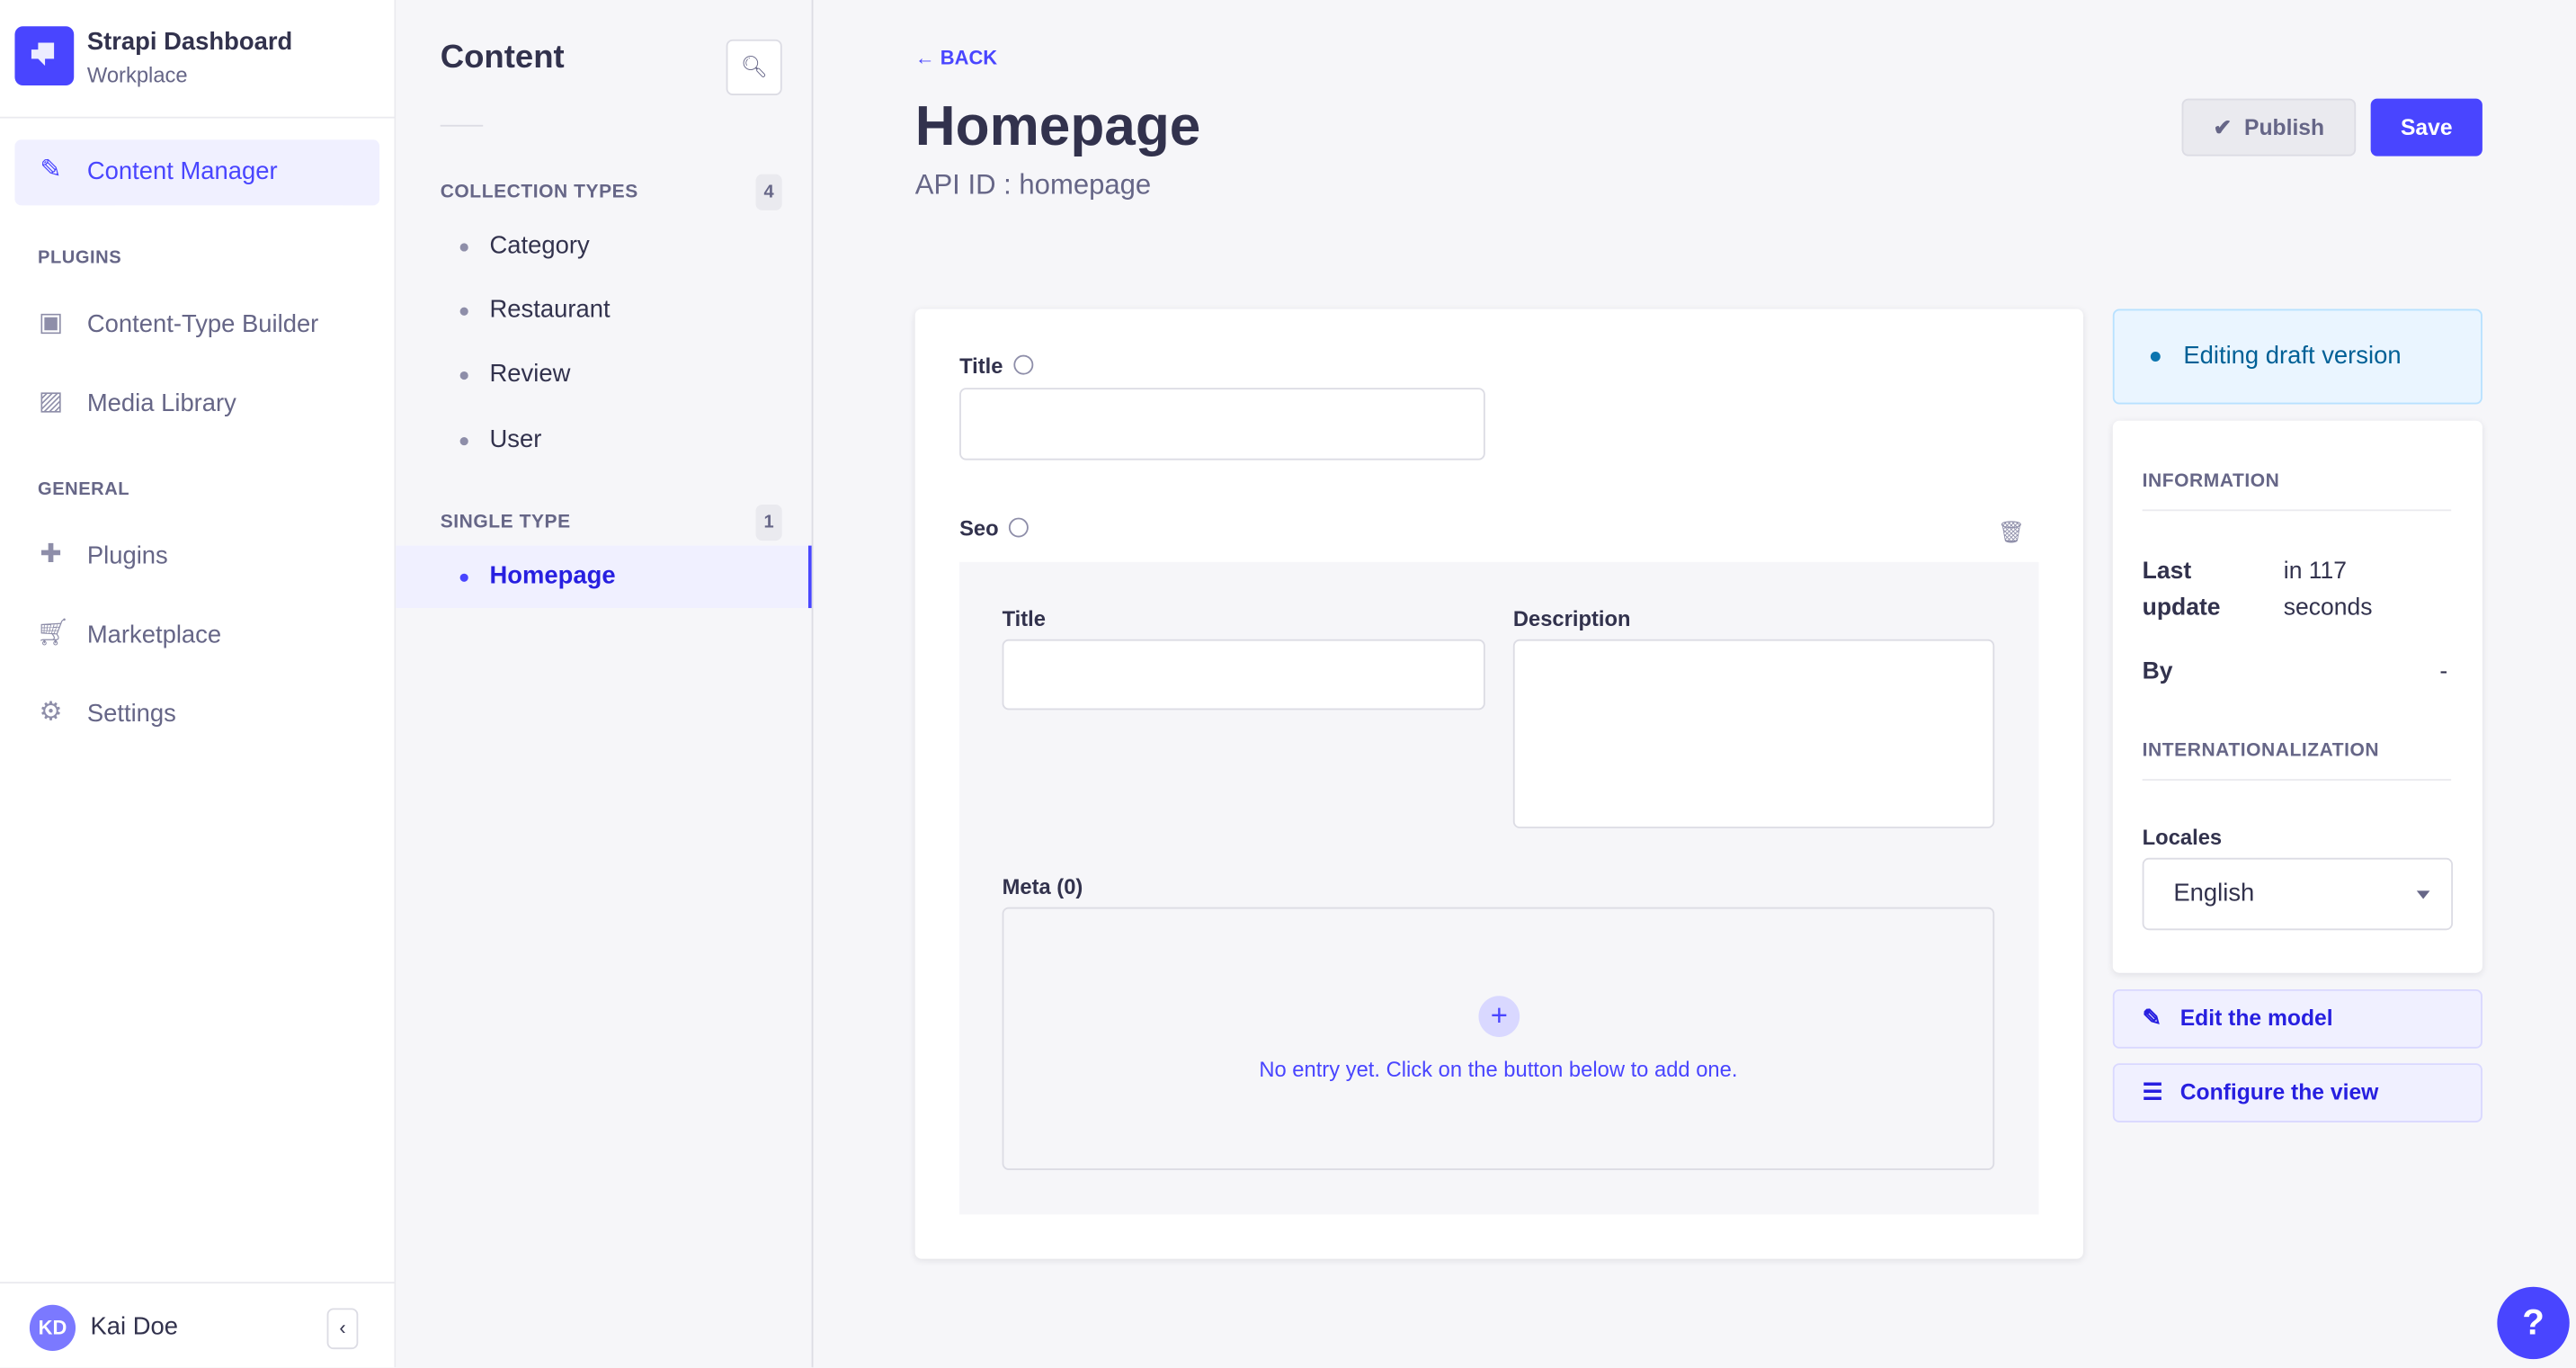  I want to click on last-update-label: Last update, so click(2181, 590).